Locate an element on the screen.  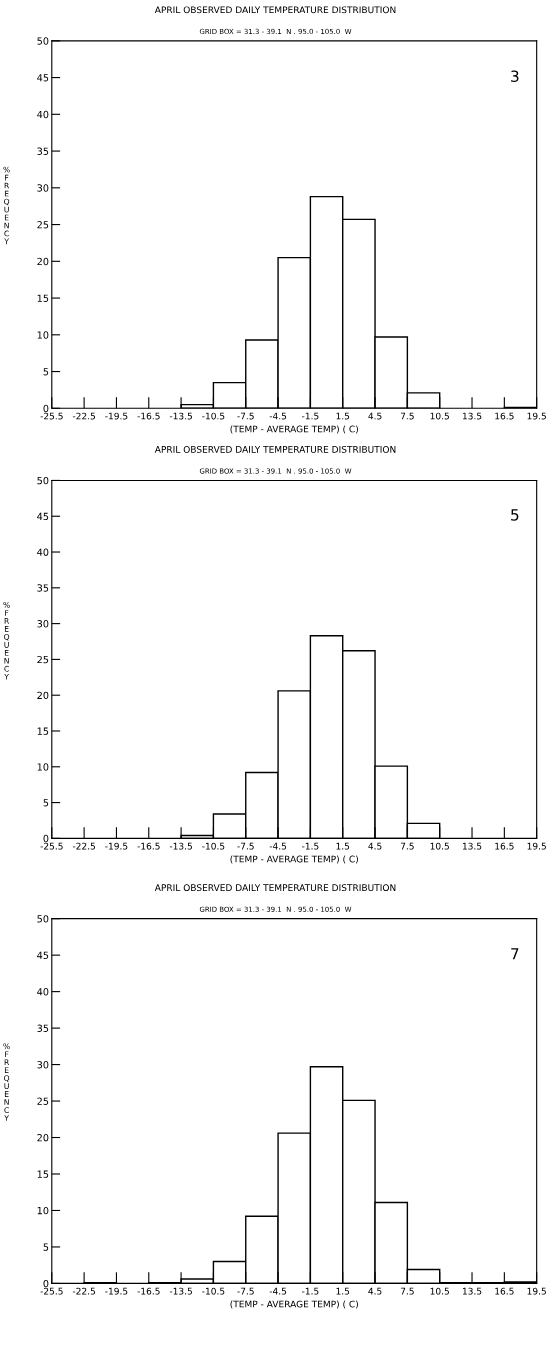
annotation: 5 is located at coordinates (515, 515).